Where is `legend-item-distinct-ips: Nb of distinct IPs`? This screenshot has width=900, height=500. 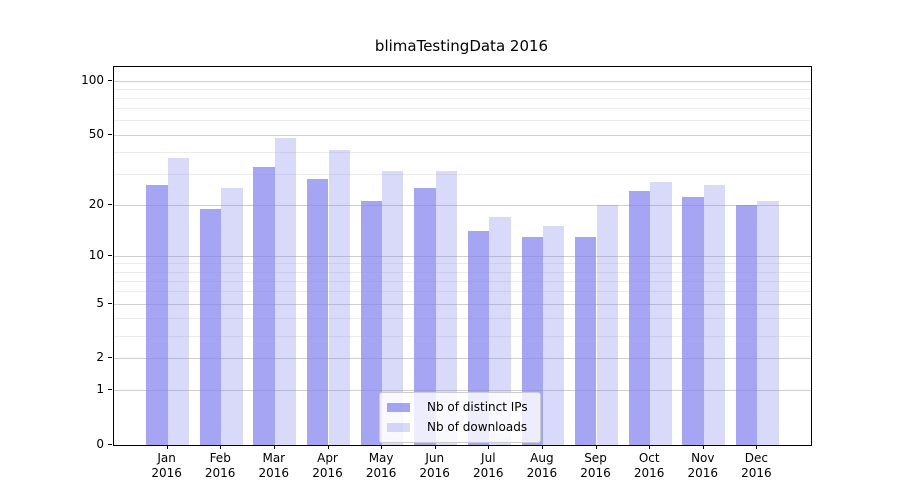 legend-item-distinct-ips: Nb of distinct IPs is located at coordinates (457, 407).